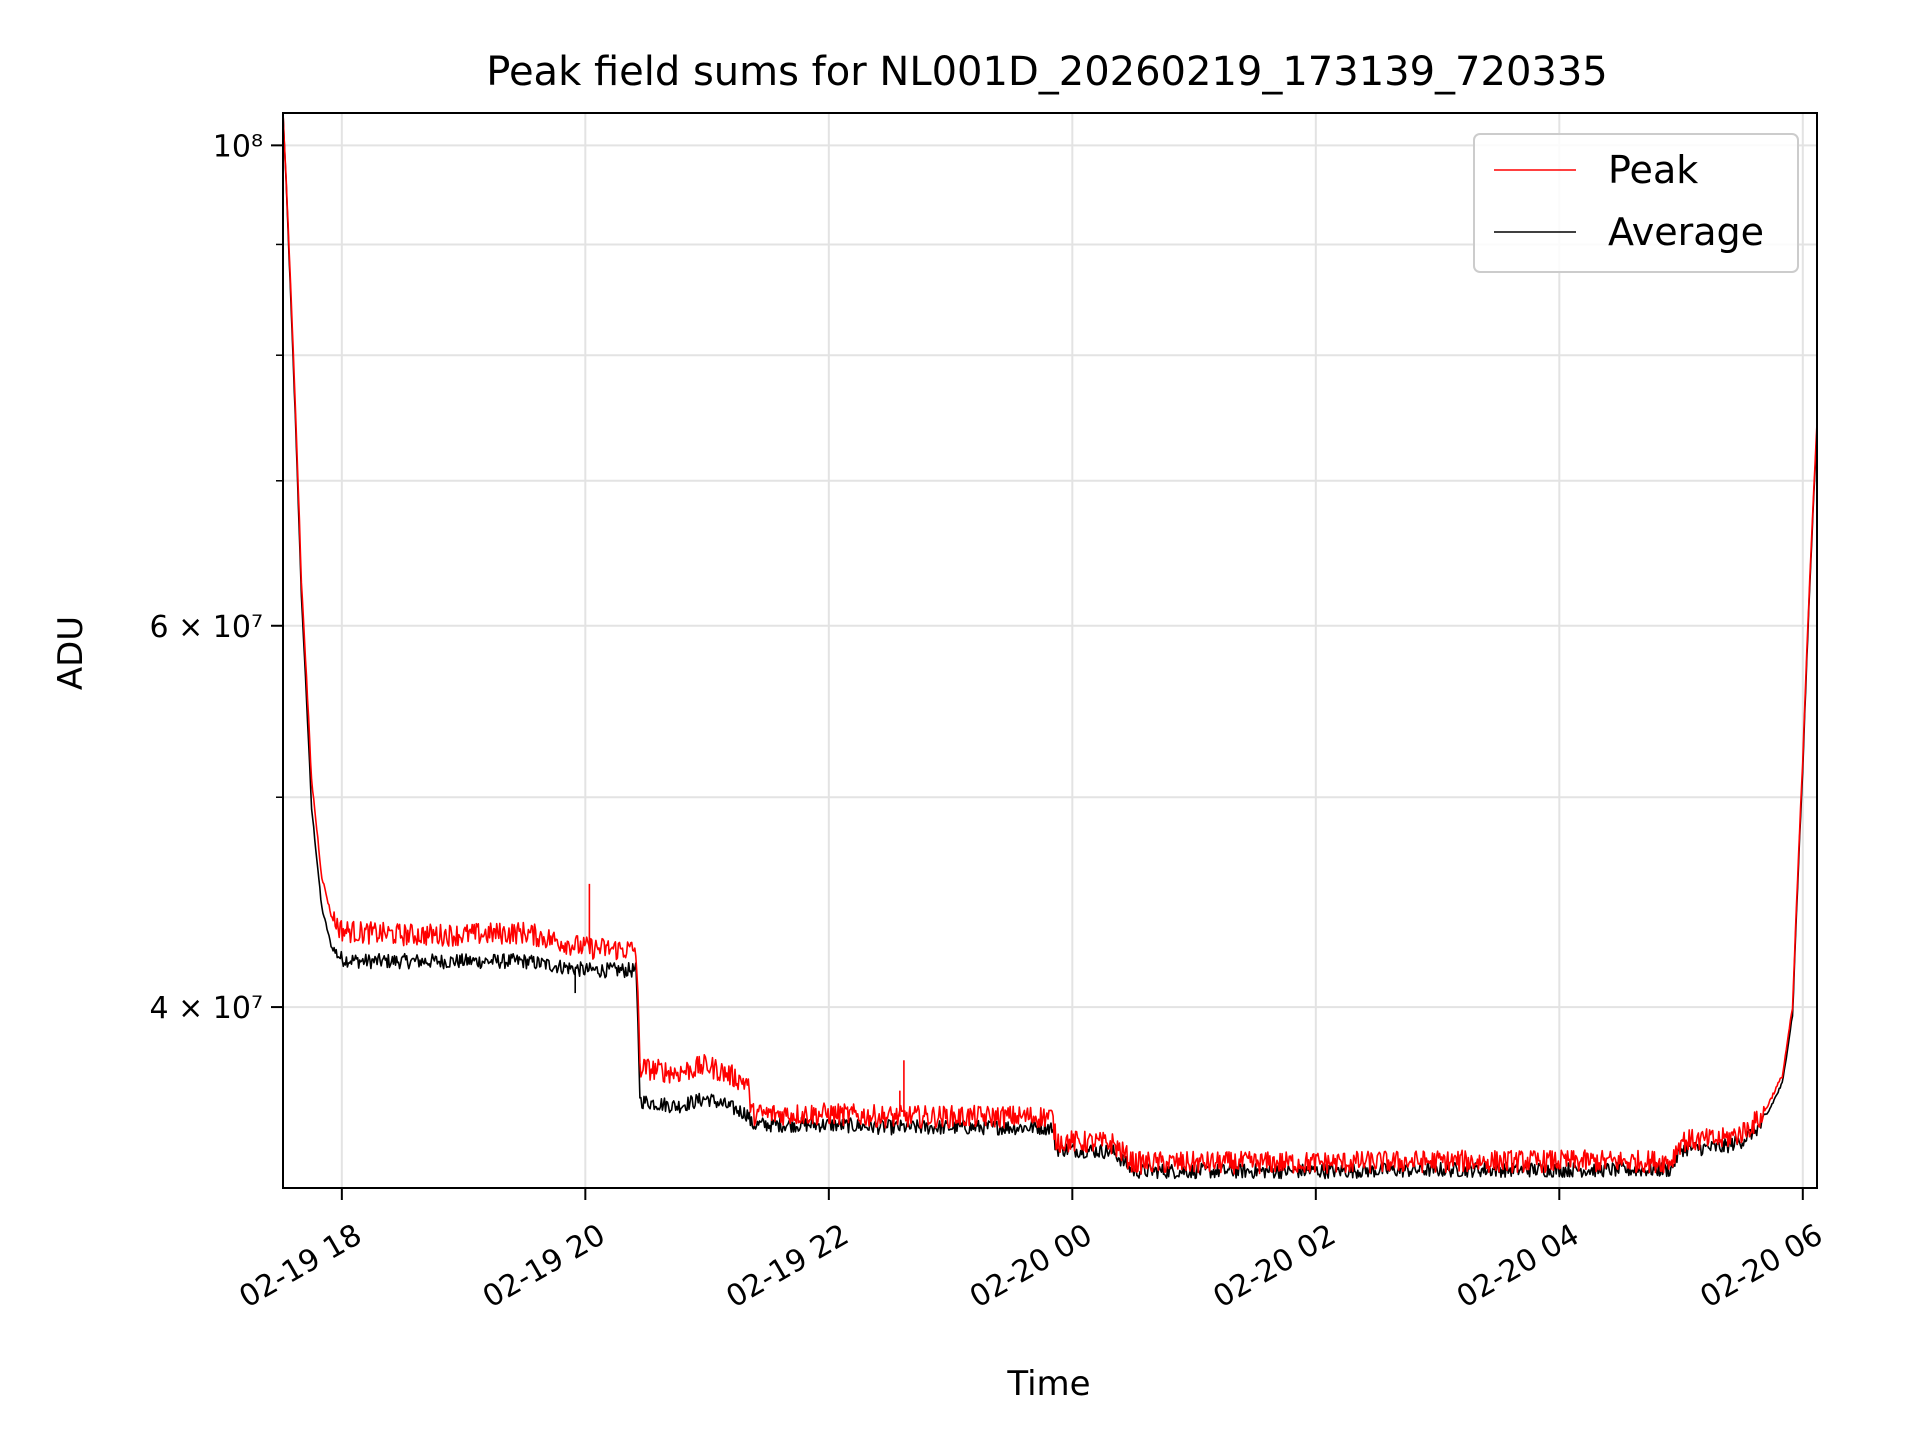 Image resolution: width=1920 pixels, height=1440 pixels. I want to click on legend-box, so click(1636, 203).